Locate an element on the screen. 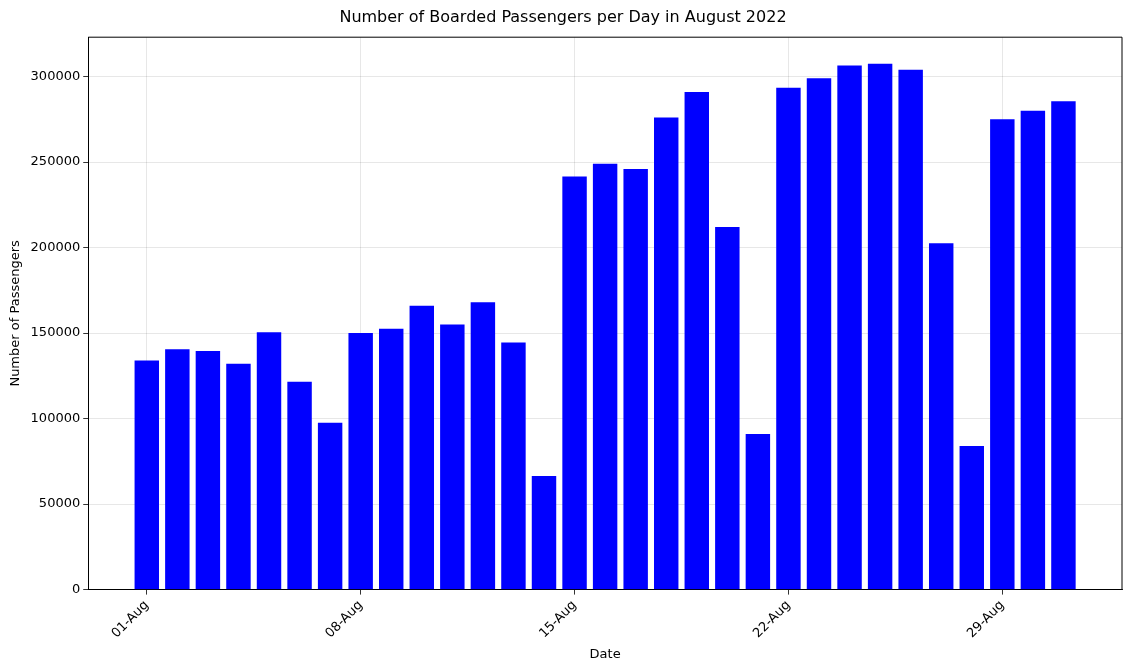  y-tick-label: 250000 is located at coordinates (55, 161).